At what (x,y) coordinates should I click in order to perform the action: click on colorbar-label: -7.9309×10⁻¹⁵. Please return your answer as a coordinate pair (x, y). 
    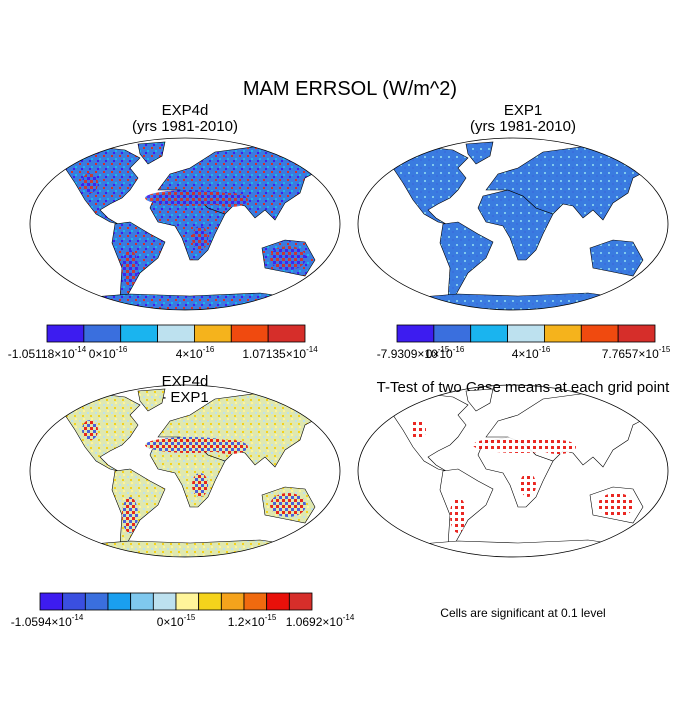
    Looking at the image, I should click on (413, 353).